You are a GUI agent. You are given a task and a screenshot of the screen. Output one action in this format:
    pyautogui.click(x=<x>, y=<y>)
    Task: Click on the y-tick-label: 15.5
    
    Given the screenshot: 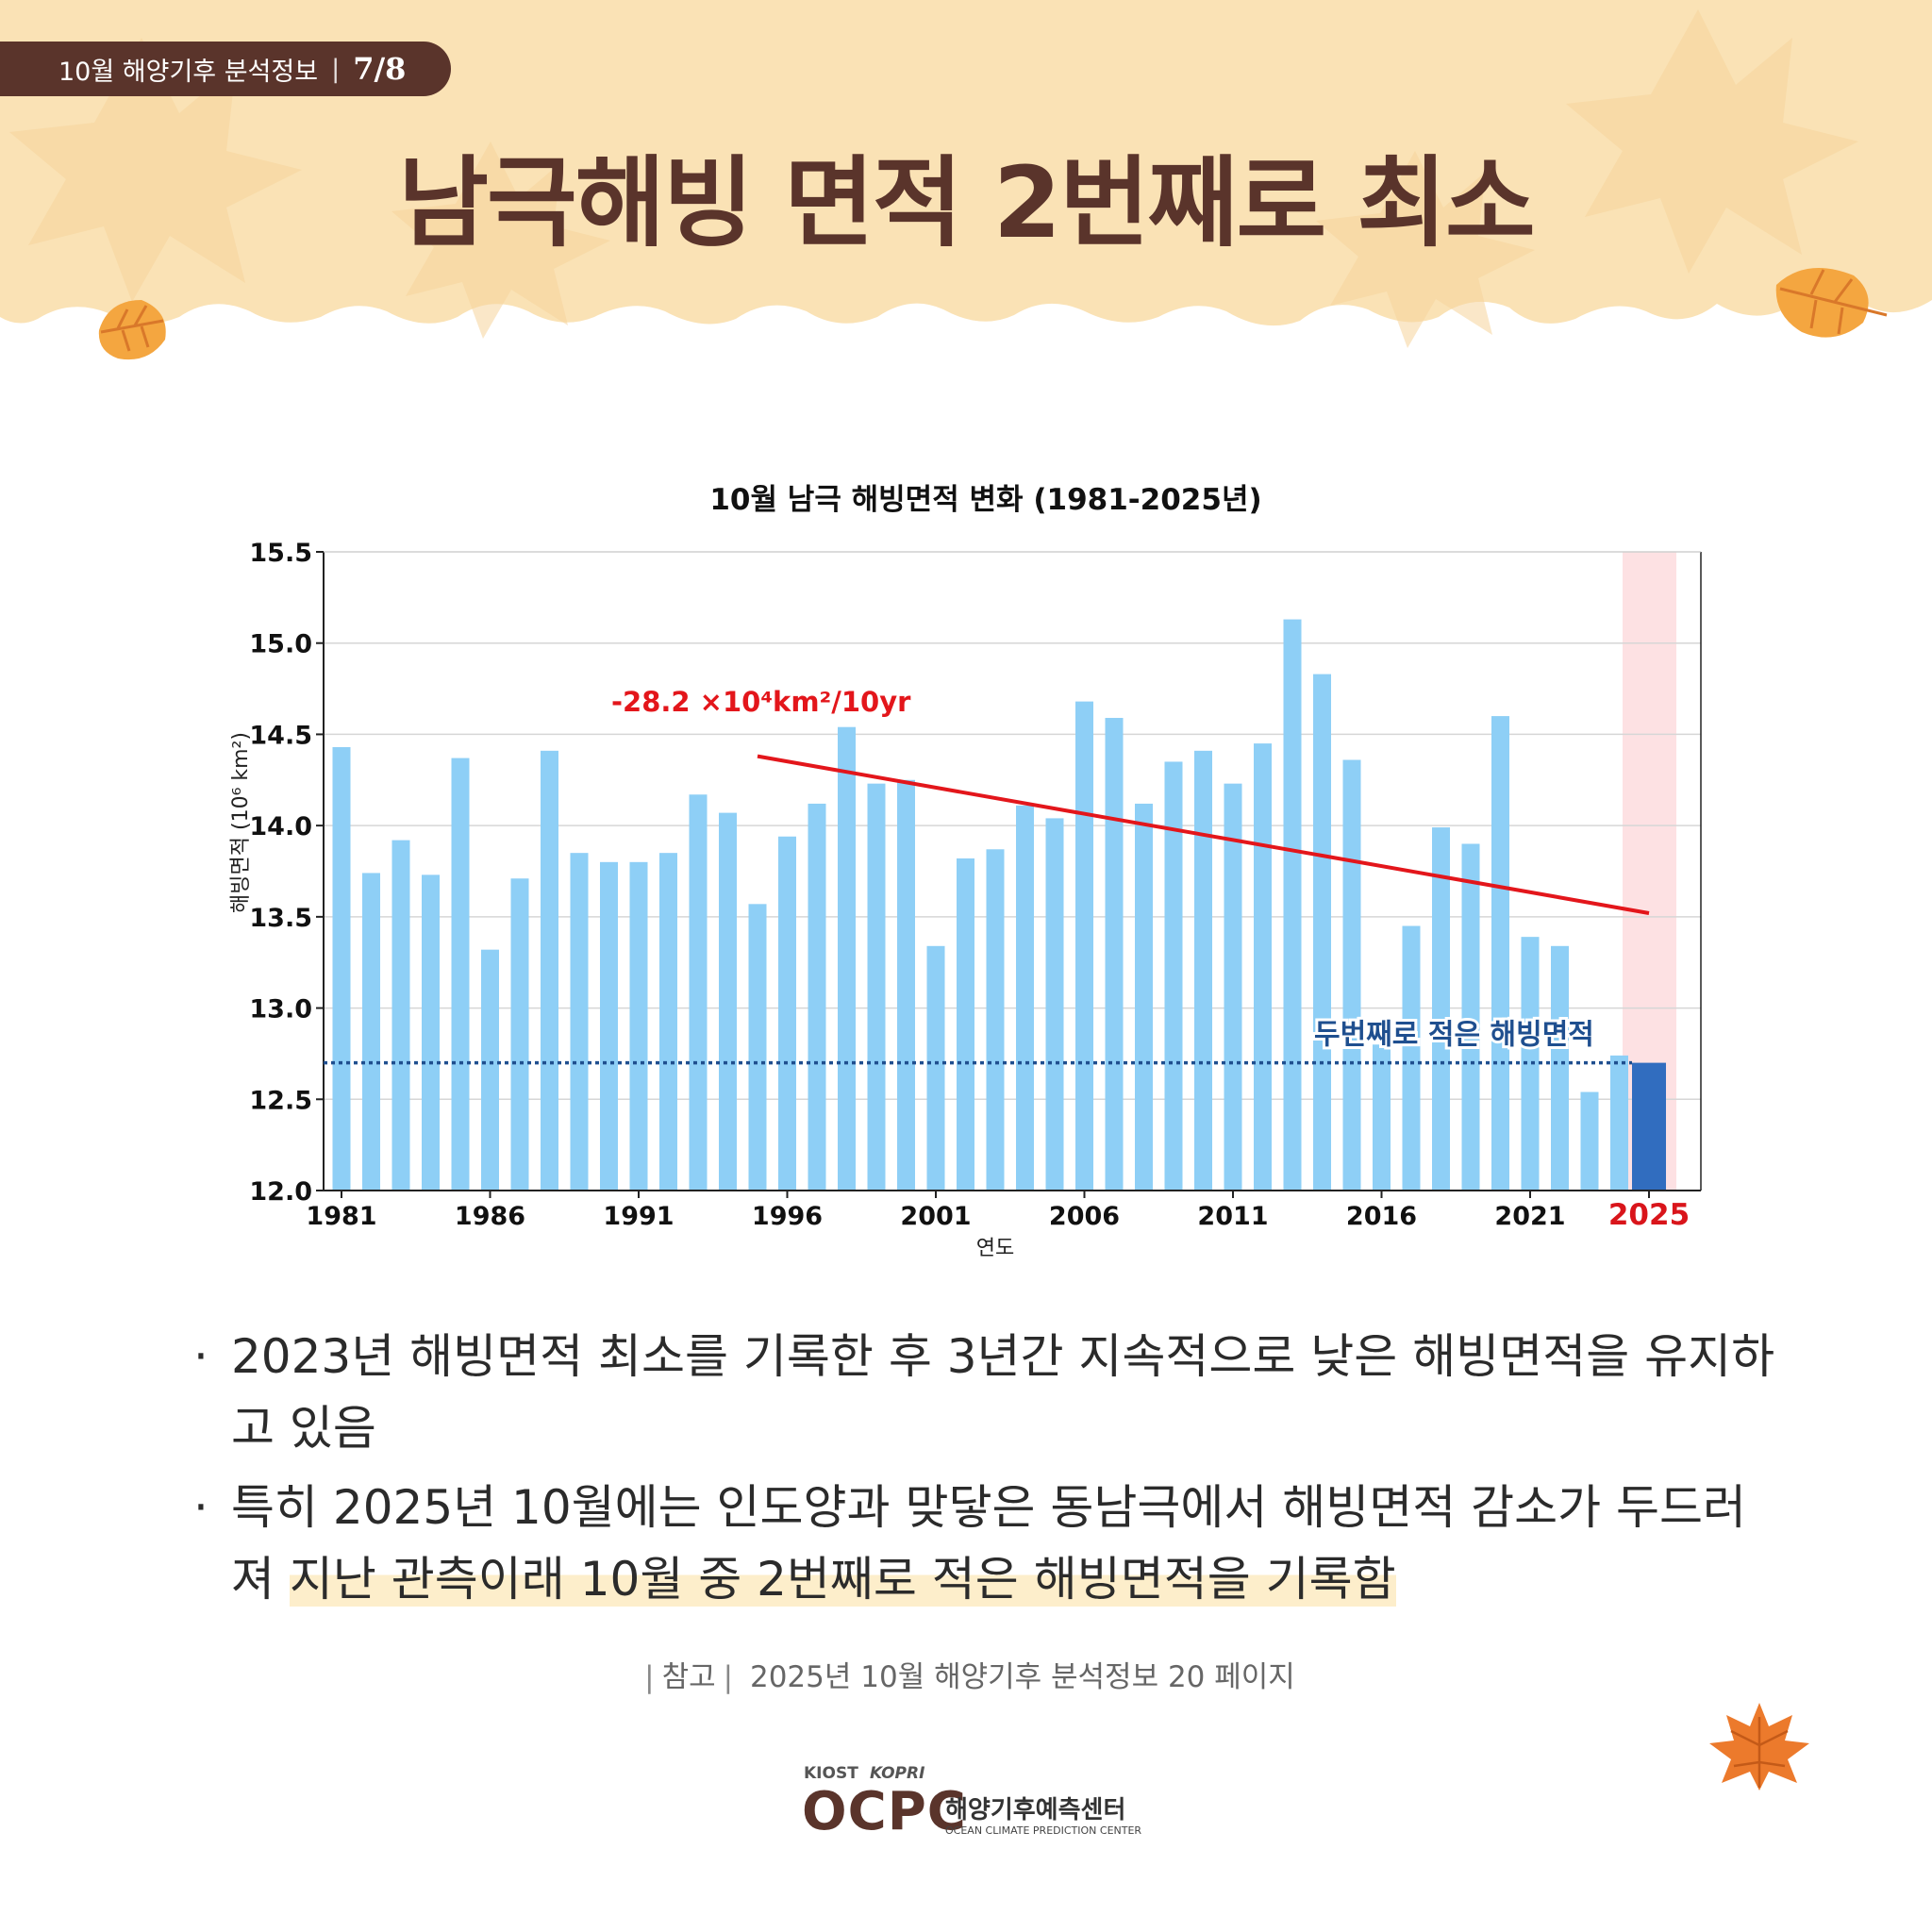 What is the action you would take?
    pyautogui.click(x=280, y=553)
    